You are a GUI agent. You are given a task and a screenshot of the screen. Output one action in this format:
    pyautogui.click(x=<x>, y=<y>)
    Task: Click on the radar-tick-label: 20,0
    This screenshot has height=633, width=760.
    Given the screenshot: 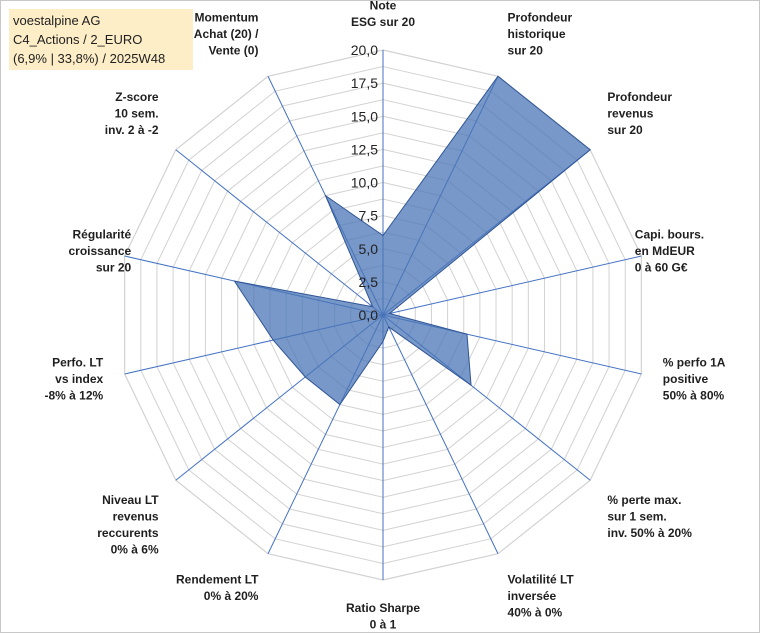 What is the action you would take?
    pyautogui.click(x=364, y=50)
    